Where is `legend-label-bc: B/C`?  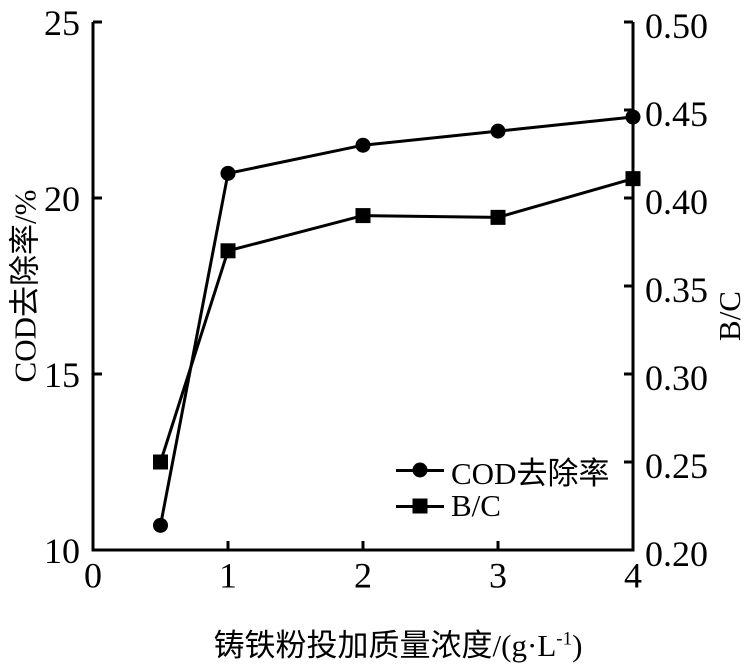 legend-label-bc: B/C is located at coordinates (476, 505).